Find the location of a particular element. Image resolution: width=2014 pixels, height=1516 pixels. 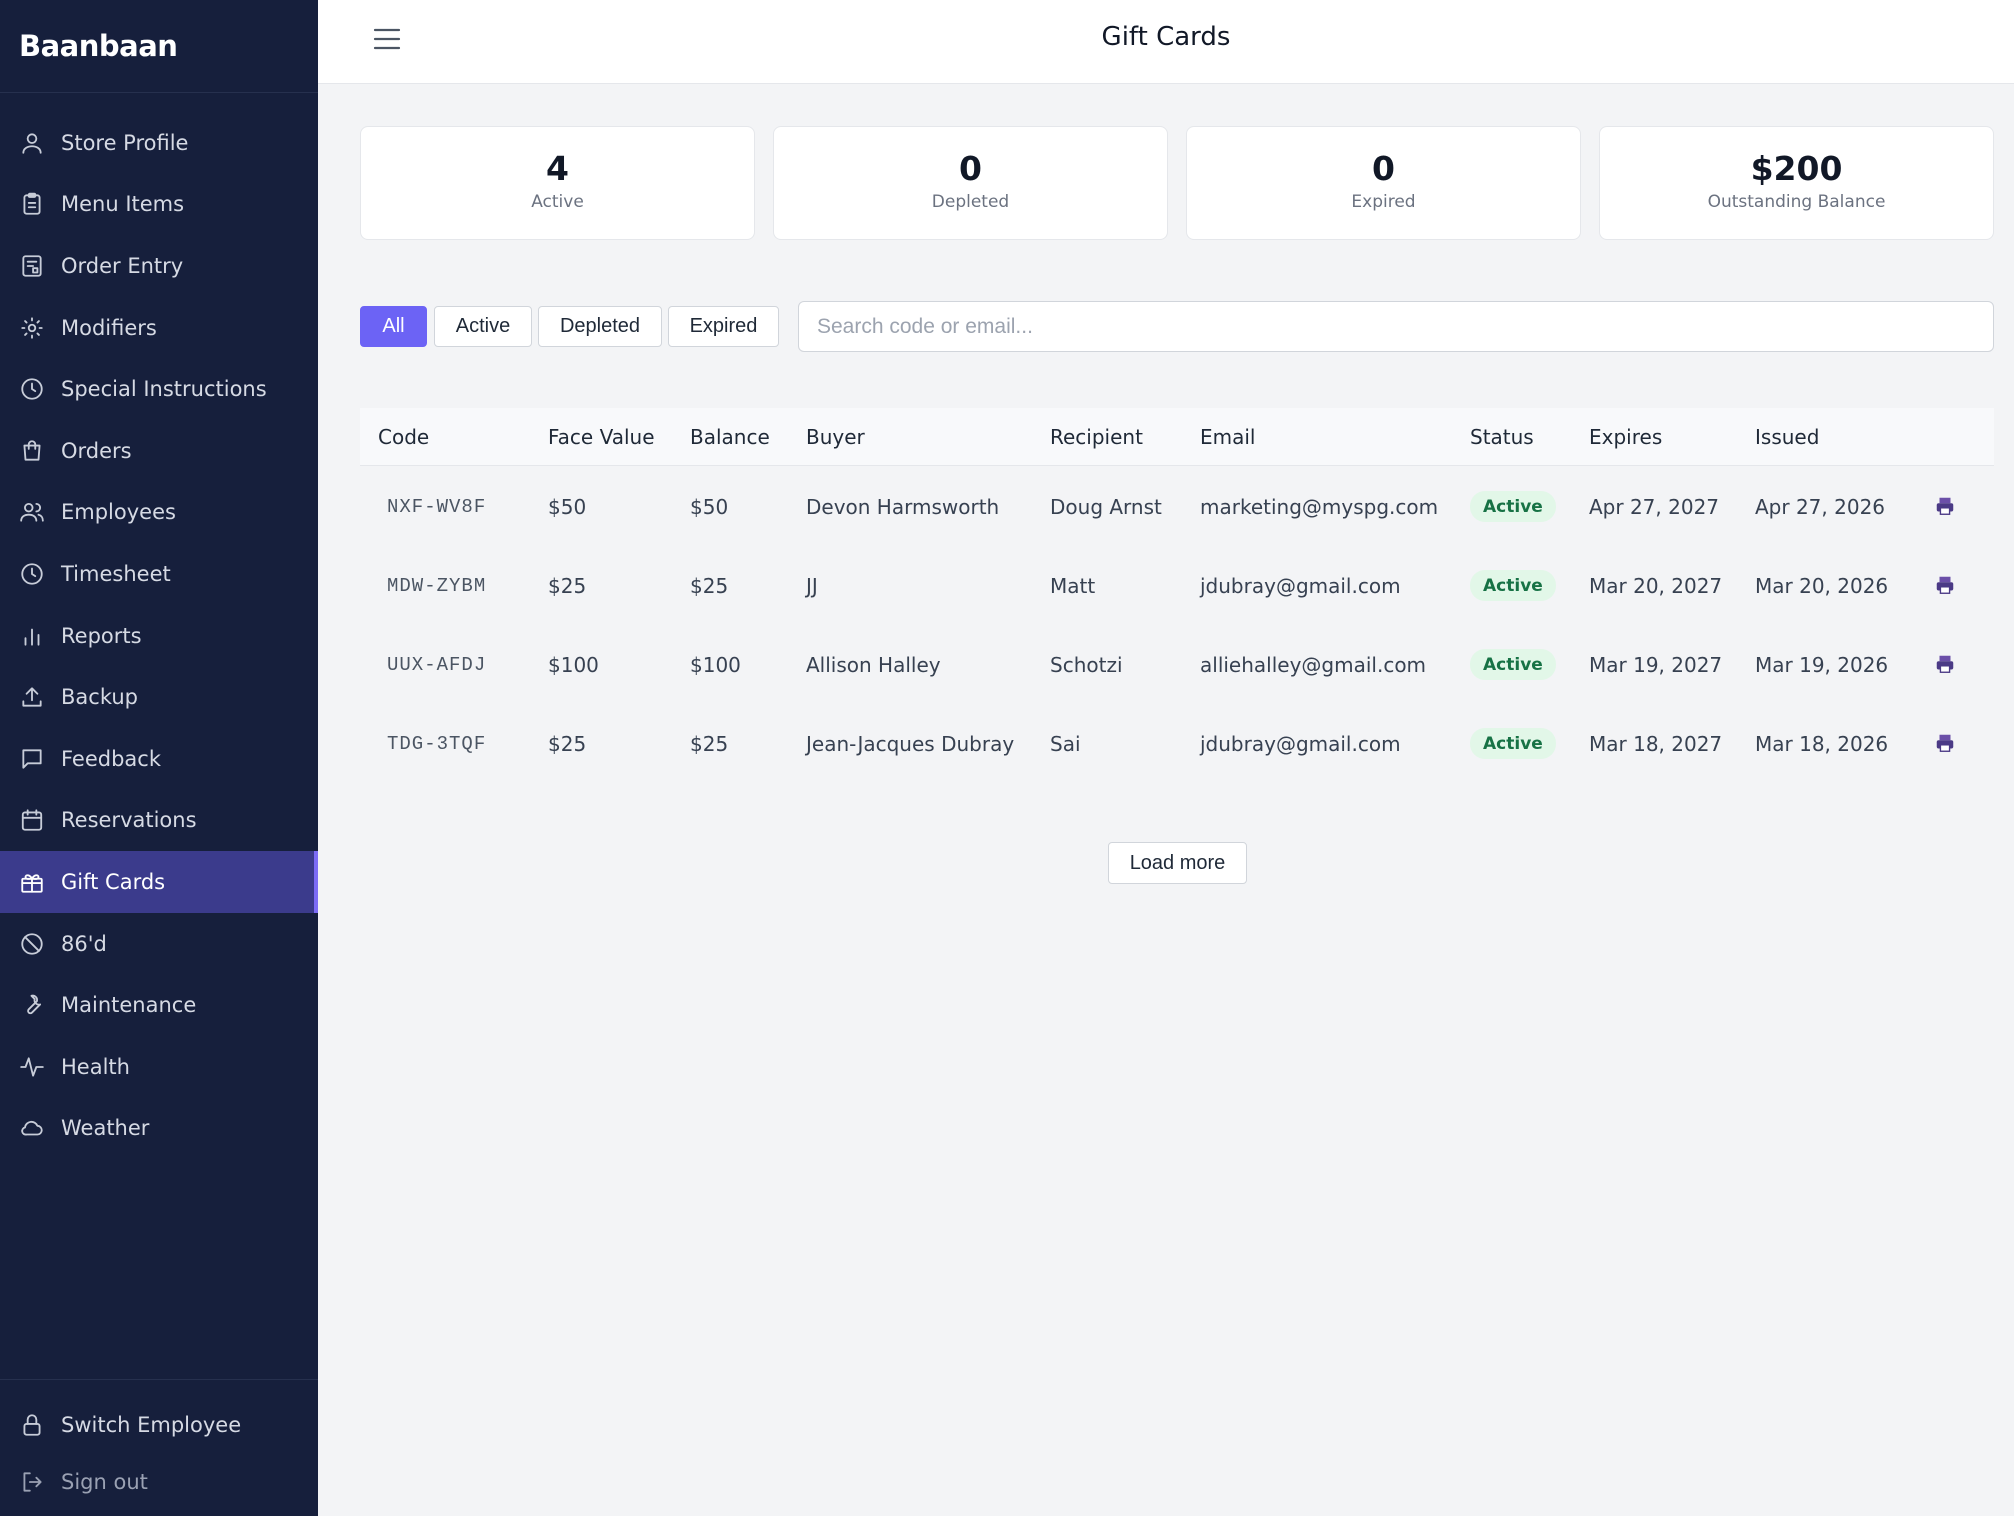

load-more-button: Load more is located at coordinates (1177, 863).